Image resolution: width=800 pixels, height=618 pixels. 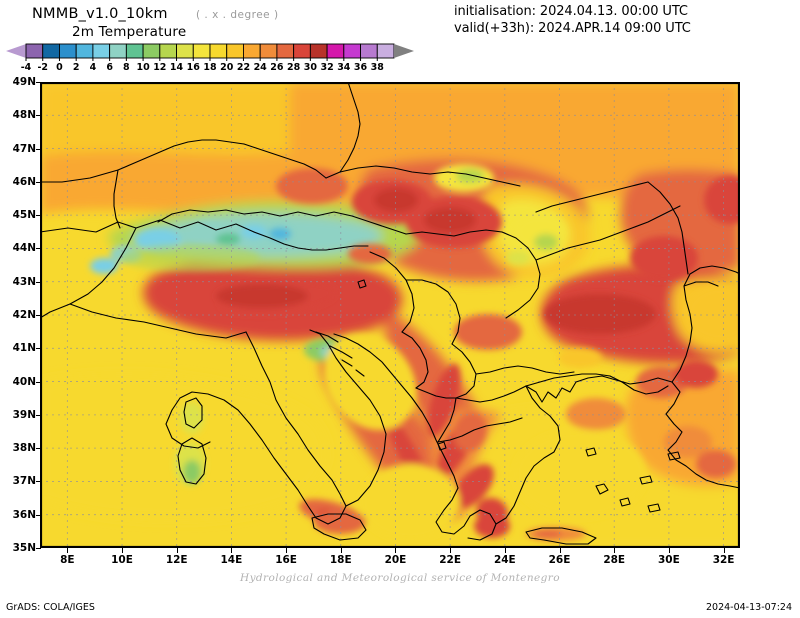 I want to click on lat-tick-label: 48N, so click(x=24, y=115).